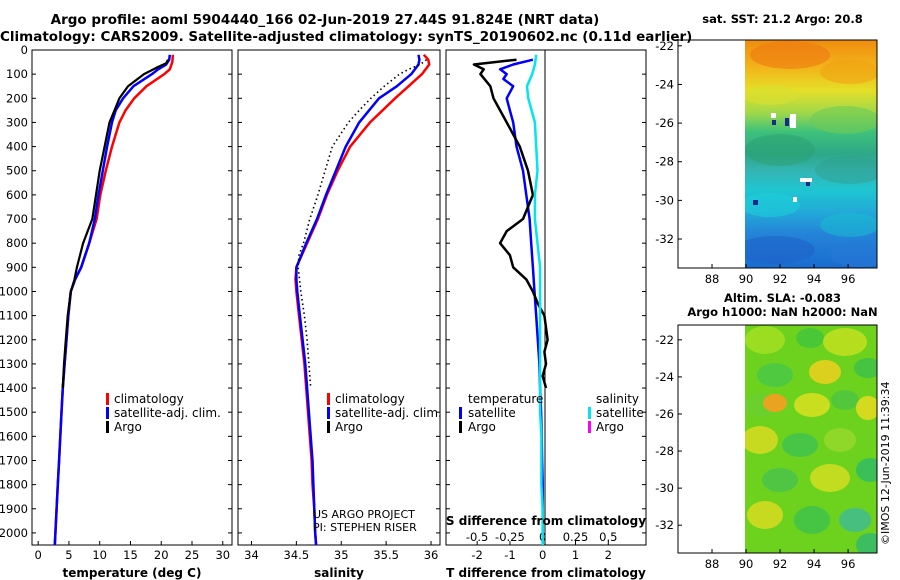 The image size is (900, 580). What do you see at coordinates (14, 291) in the screenshot?
I see `depth-tick-label: 1000` at bounding box center [14, 291].